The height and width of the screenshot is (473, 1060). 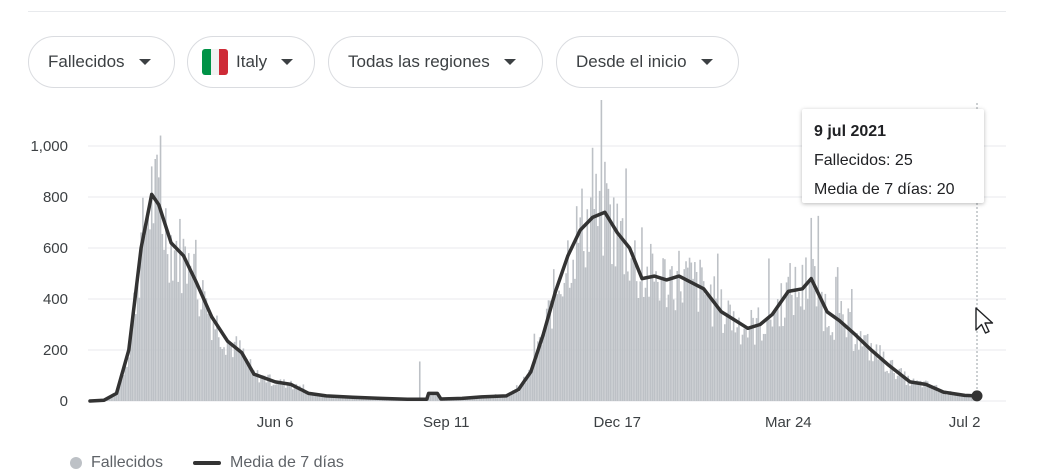 I want to click on tooltip-average: Media de 7 días: 20, so click(x=884, y=189).